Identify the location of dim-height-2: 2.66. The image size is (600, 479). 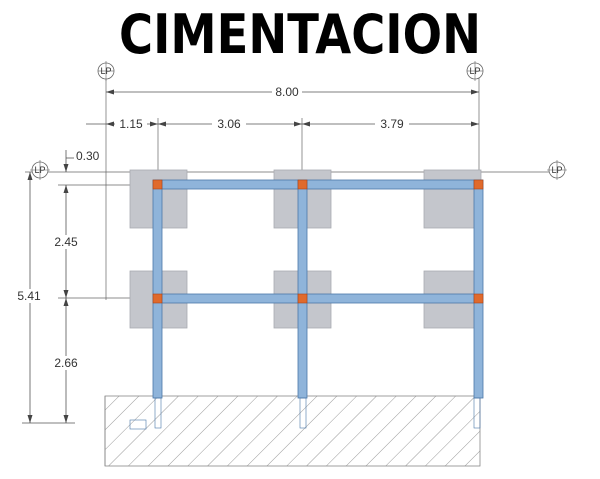
(66, 363).